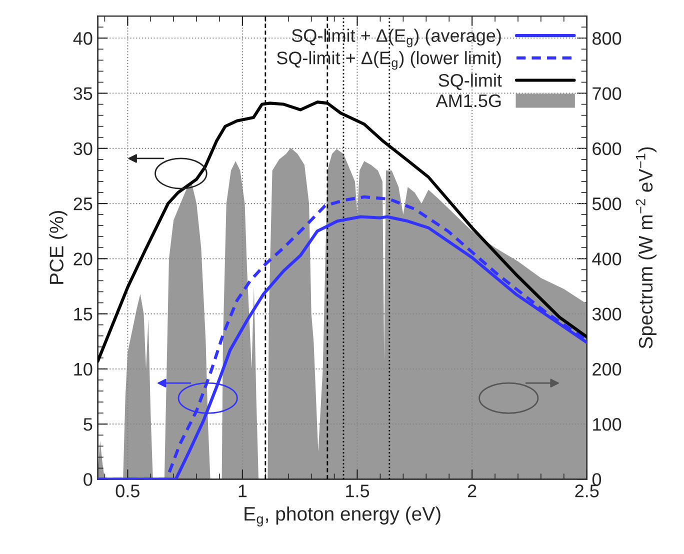 The height and width of the screenshot is (554, 684). What do you see at coordinates (607, 38) in the screenshot?
I see `y2-tick-label: 800` at bounding box center [607, 38].